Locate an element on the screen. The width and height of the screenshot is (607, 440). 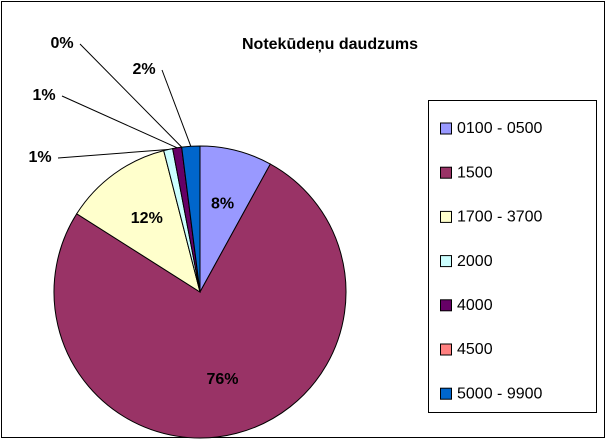
slice-label: 12% is located at coordinates (147, 218).